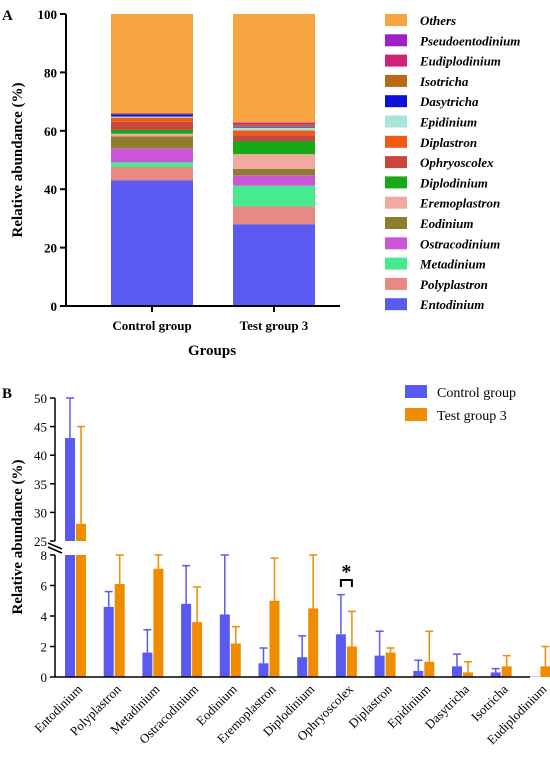 This screenshot has height=765, width=550. What do you see at coordinates (40, 541) in the screenshot?
I see `y-tick-label-25: 25` at bounding box center [40, 541].